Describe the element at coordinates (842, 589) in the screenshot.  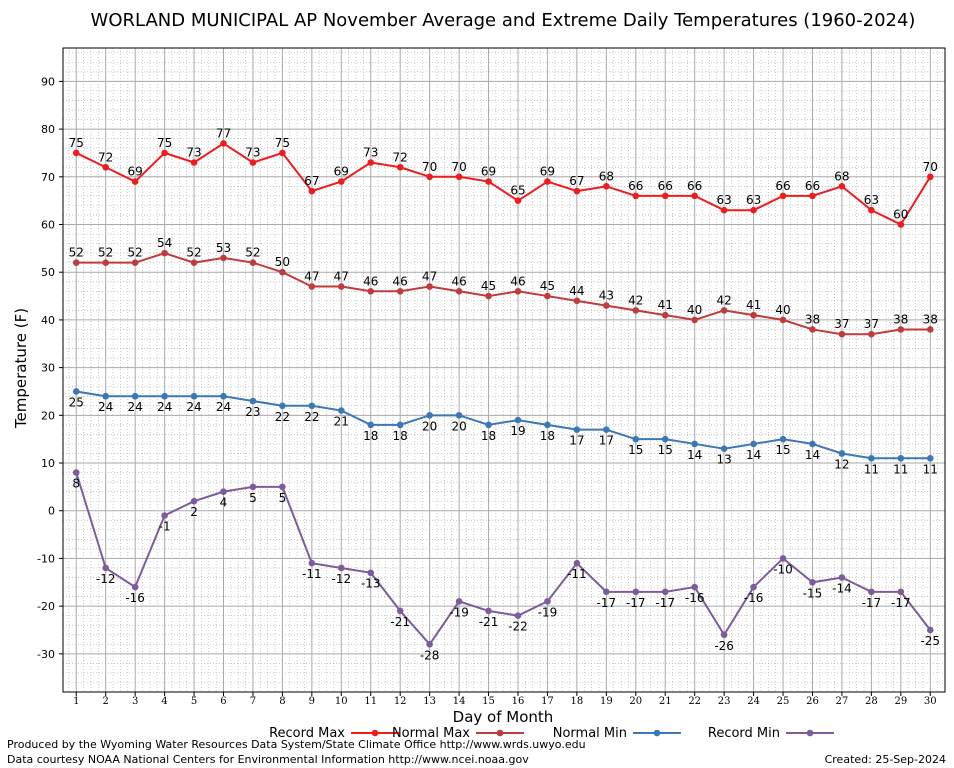
I see `record-min-value-label: -14` at that location.